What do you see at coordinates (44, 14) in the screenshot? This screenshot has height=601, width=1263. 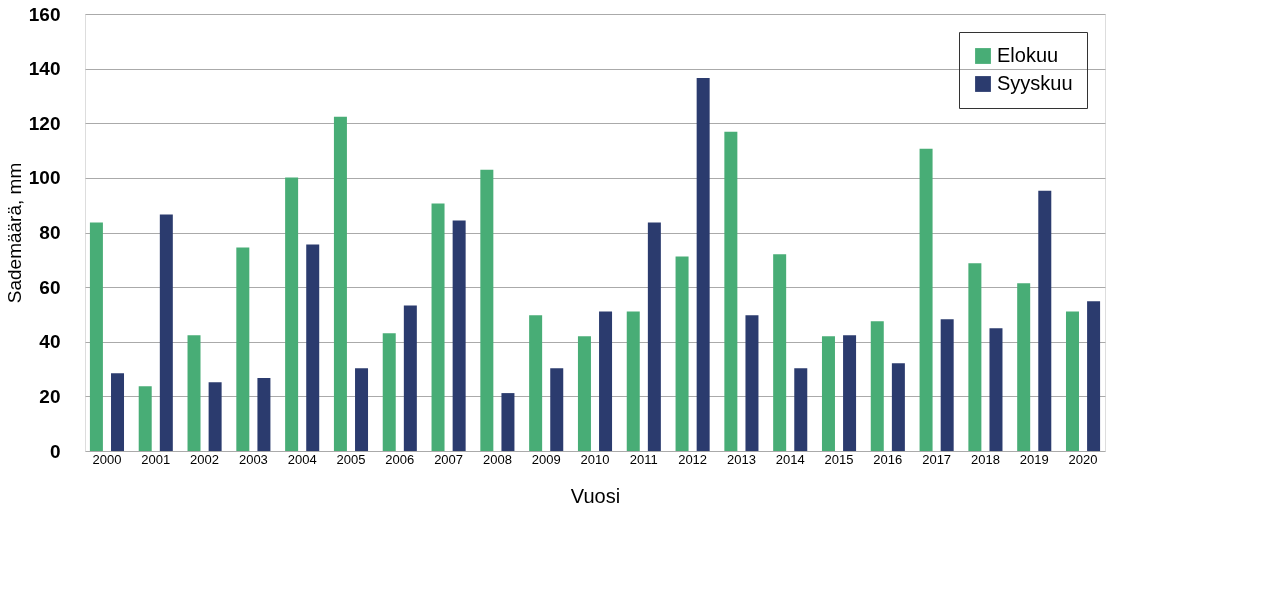 I see `y-tick-label: 160` at bounding box center [44, 14].